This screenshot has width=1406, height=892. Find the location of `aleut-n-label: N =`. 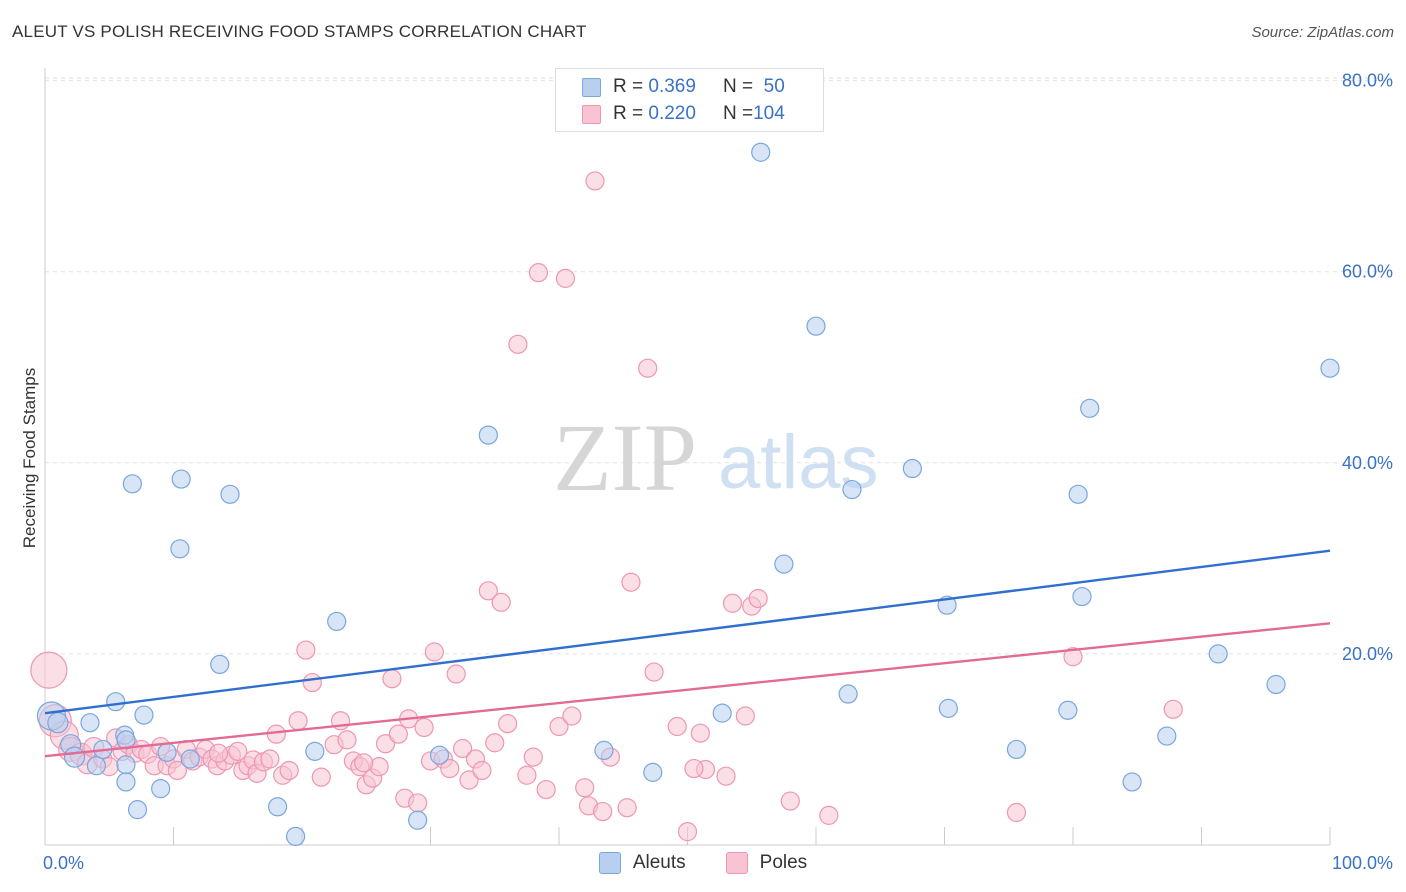

aleut-n-label: N = is located at coordinates (738, 86).